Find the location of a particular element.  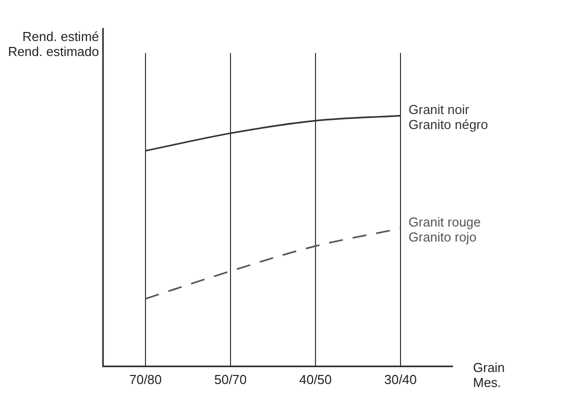

series-label: Granit noir Granito négro is located at coordinates (448, 117).